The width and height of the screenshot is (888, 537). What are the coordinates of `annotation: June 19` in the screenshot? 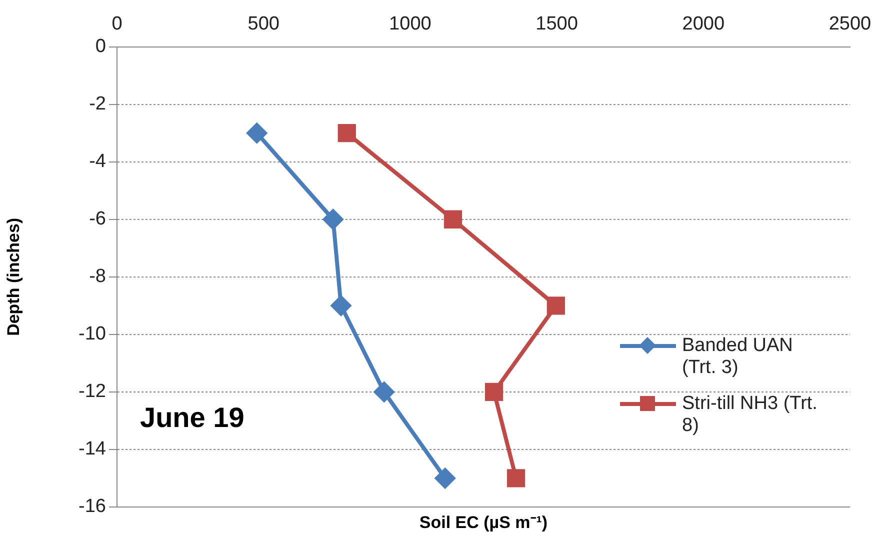 It's located at (192, 418).